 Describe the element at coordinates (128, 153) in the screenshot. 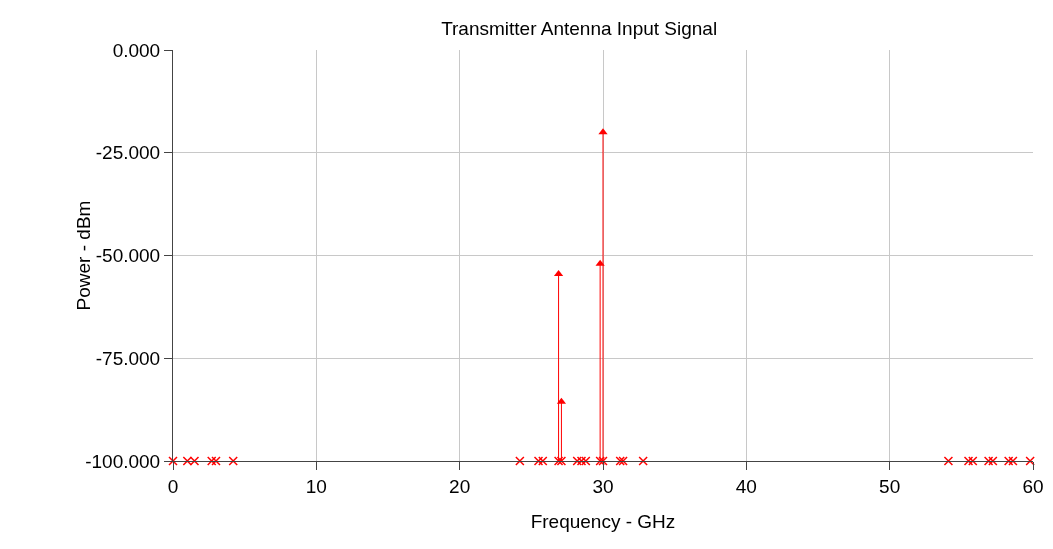

I see `y-tick-label: -25.000` at that location.